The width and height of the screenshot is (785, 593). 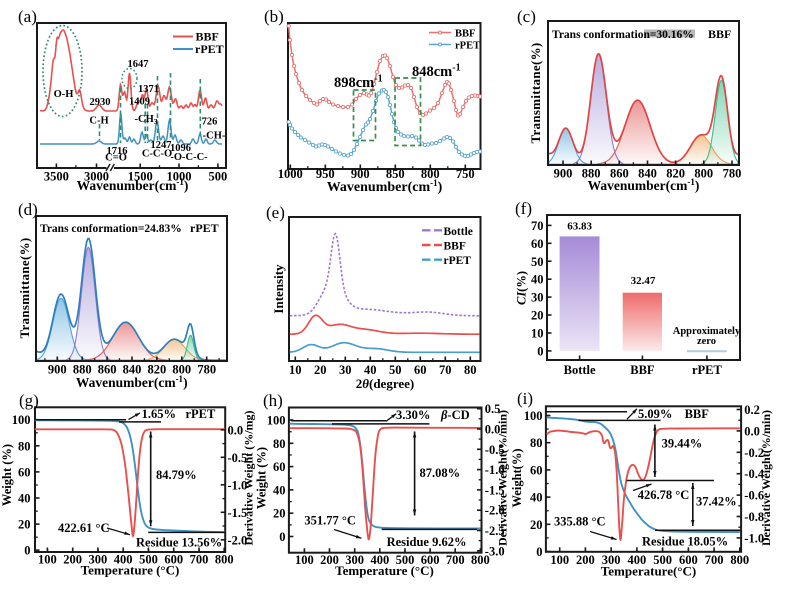 I want to click on svg-text: Trans conformation=30.16%, so click(x=623, y=35).